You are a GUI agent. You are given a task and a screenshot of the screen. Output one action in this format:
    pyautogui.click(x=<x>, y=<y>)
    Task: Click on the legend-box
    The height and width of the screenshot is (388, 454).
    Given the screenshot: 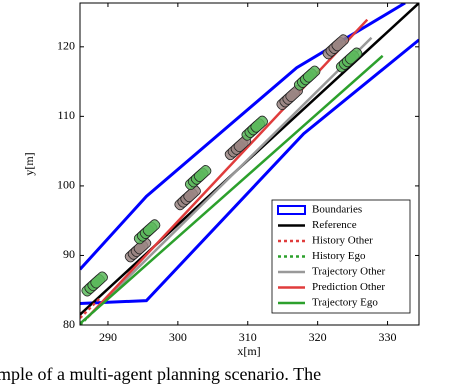 What is the action you would take?
    pyautogui.click(x=341, y=256)
    